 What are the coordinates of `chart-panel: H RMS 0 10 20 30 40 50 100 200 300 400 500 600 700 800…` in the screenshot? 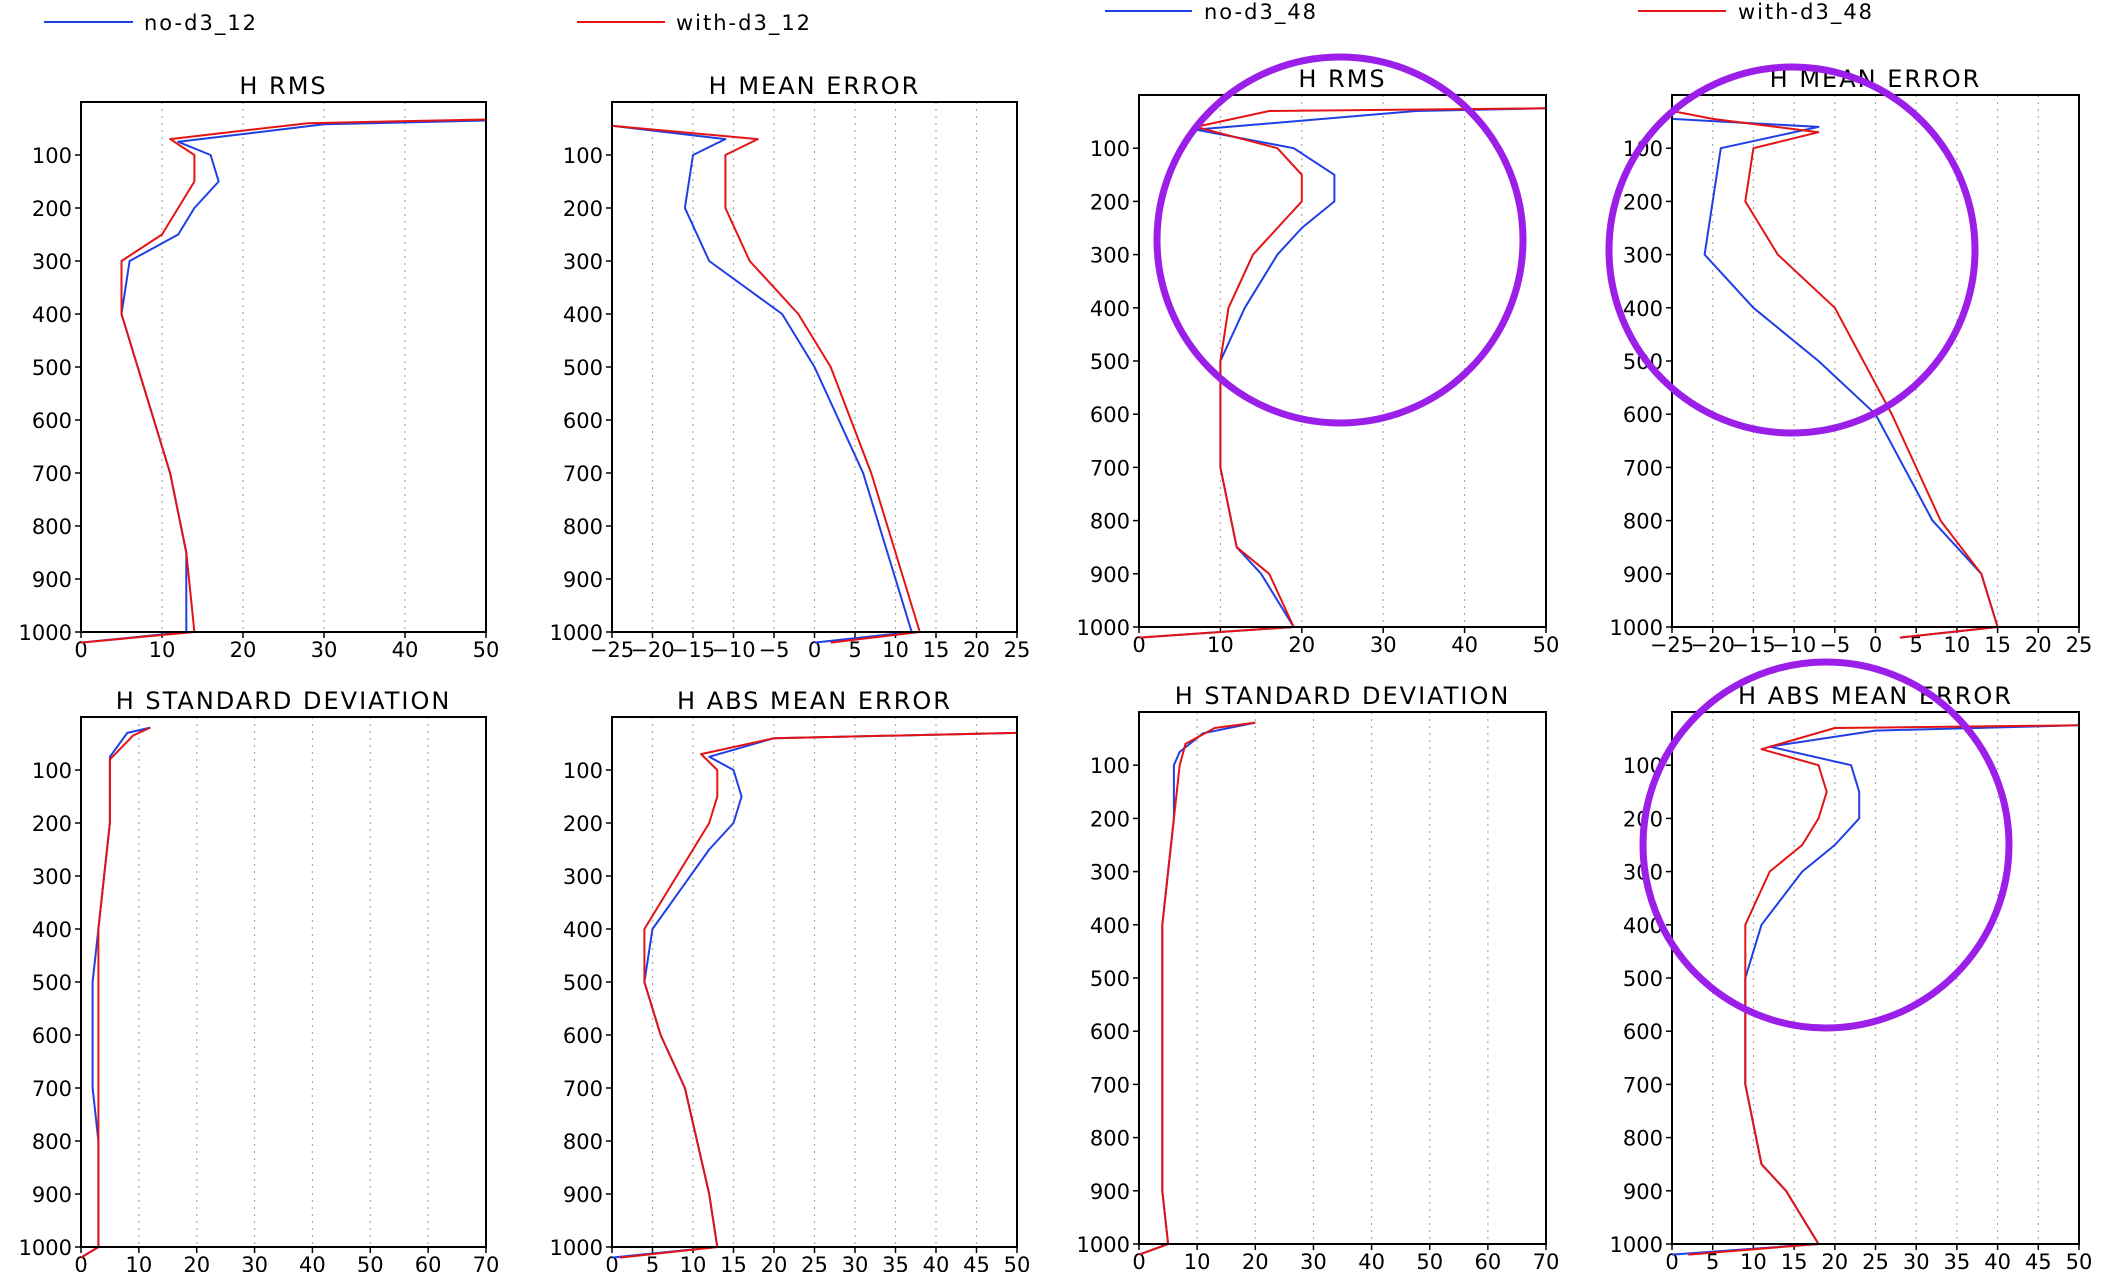 It's located at (259, 367).